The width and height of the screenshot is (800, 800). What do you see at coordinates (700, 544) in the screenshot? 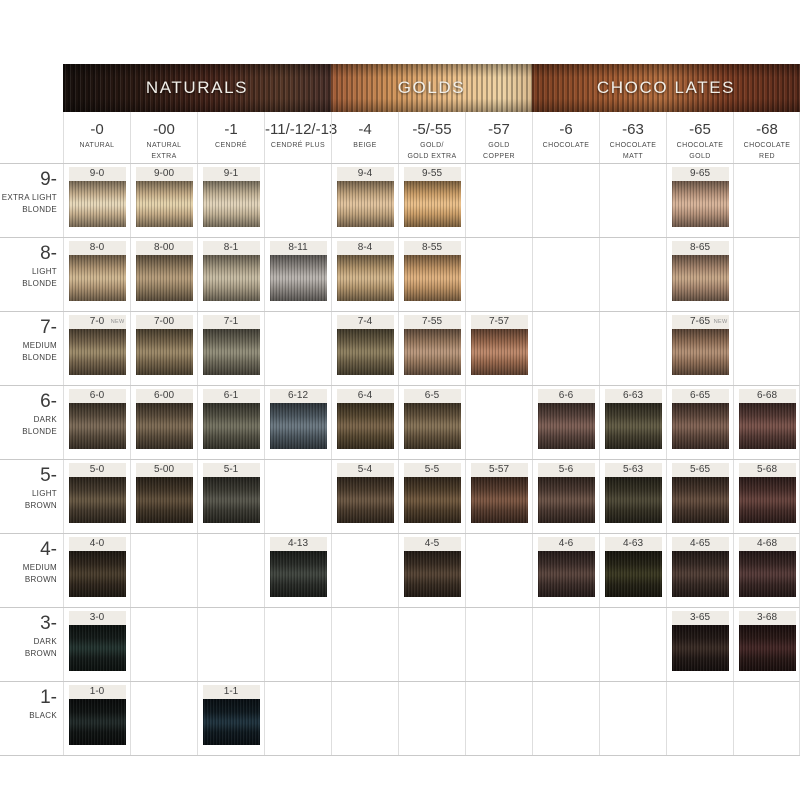
I see `swatch-code: 4-65` at bounding box center [700, 544].